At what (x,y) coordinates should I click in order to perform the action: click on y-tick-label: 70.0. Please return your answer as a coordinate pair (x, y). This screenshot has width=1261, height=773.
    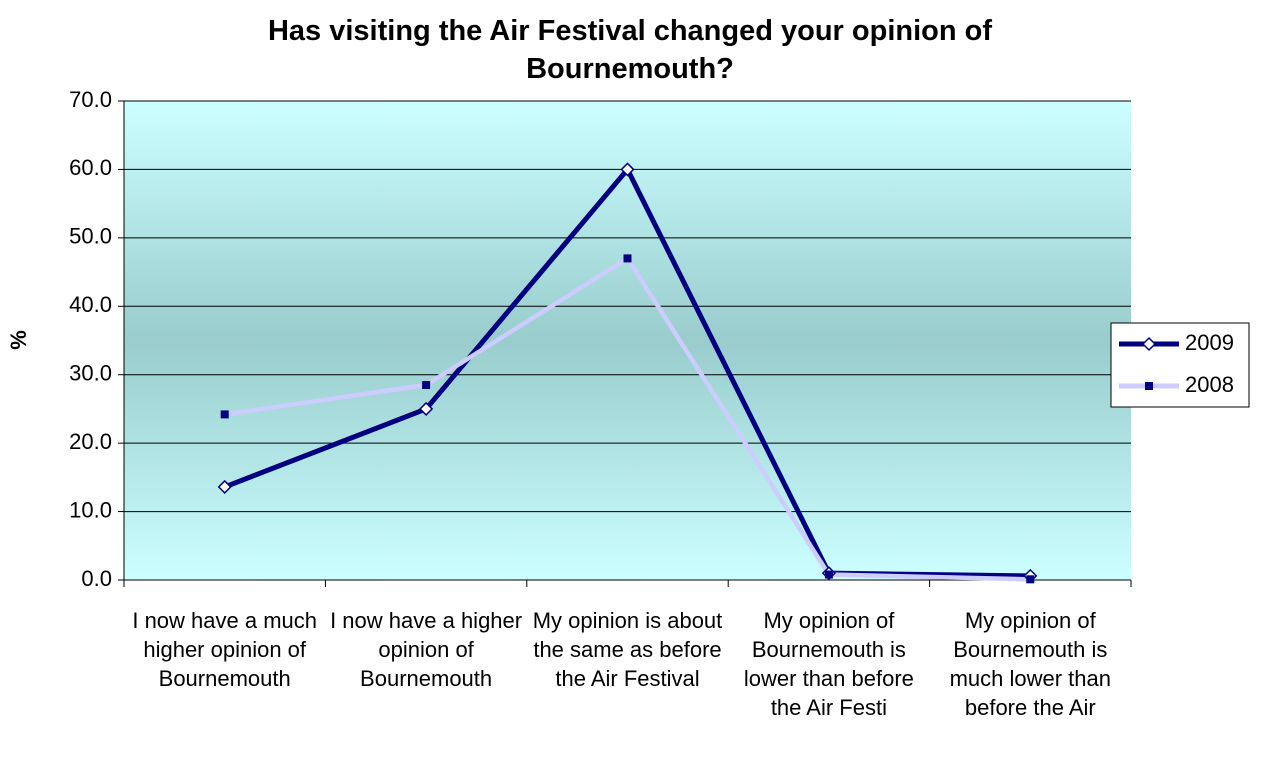
    Looking at the image, I should click on (90, 99).